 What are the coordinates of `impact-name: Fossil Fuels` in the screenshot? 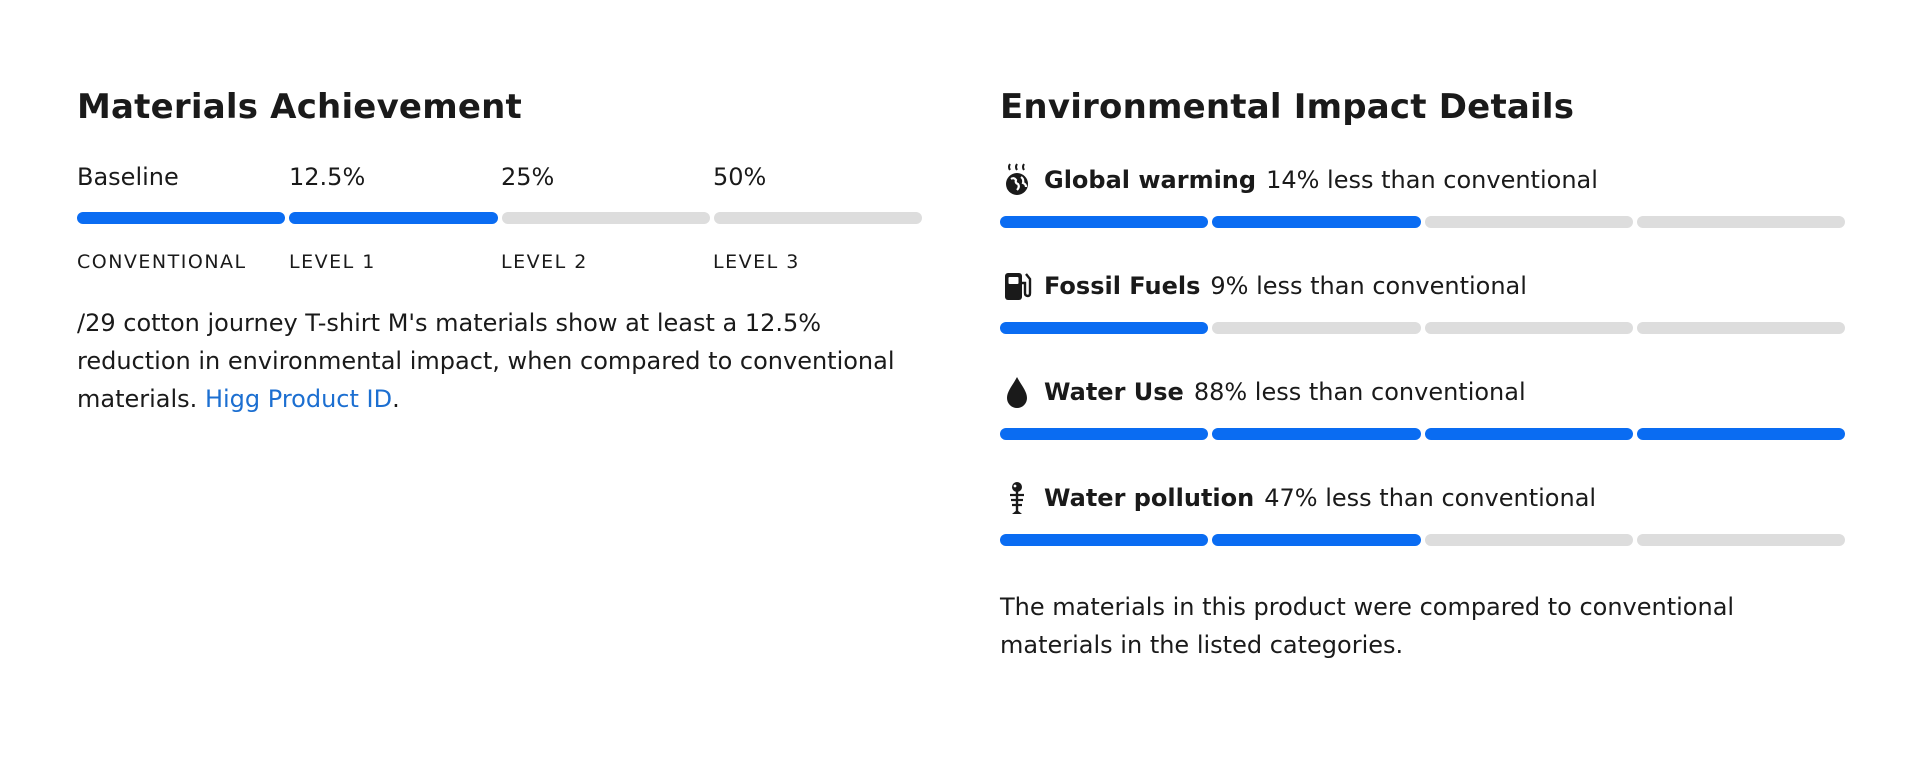 It's located at (1122, 286).